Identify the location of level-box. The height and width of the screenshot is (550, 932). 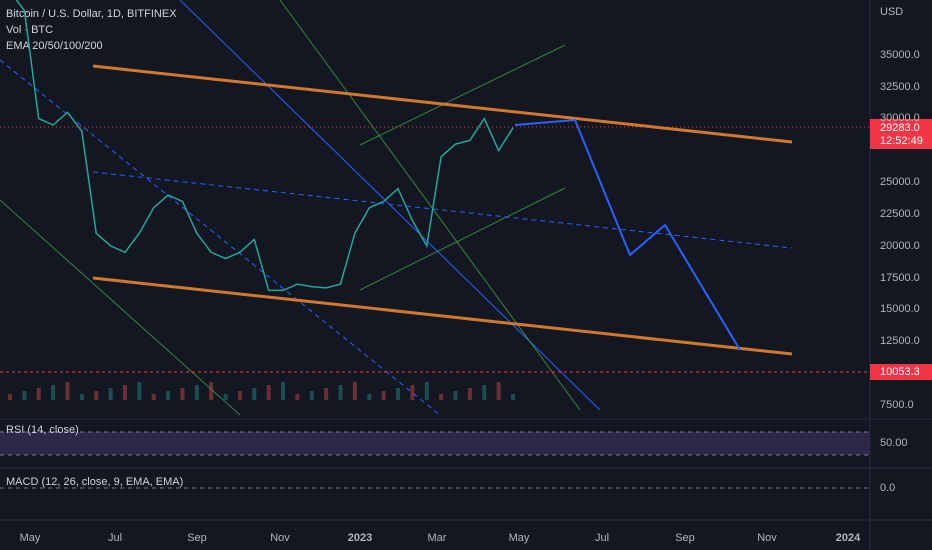
(901, 372).